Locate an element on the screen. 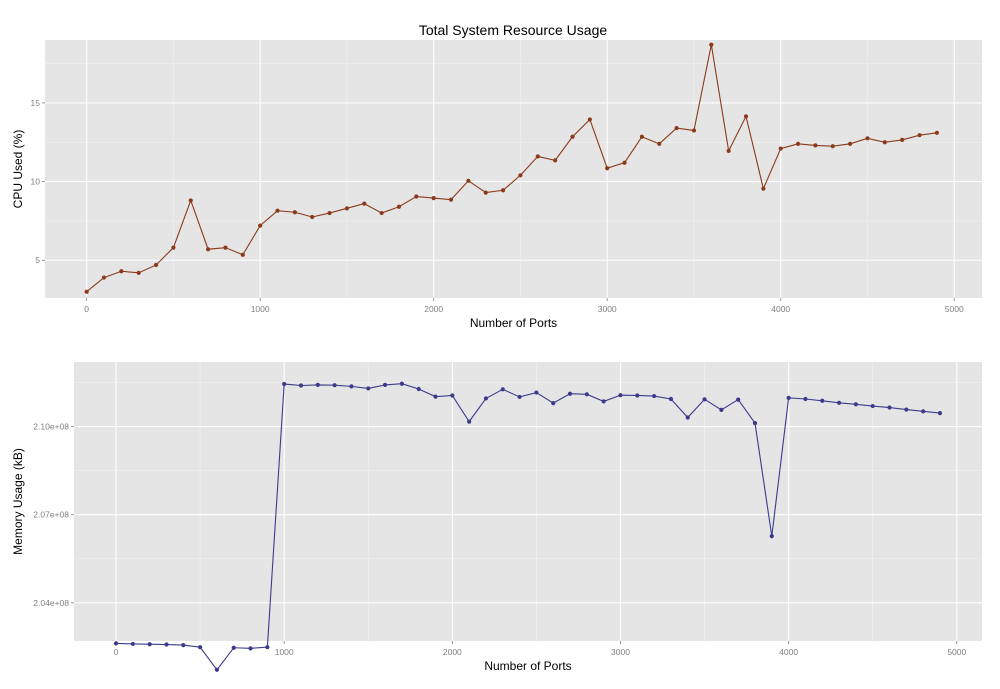 The height and width of the screenshot is (689, 1000). memory-y-tick-label: 2.07e+08 is located at coordinates (51, 515).